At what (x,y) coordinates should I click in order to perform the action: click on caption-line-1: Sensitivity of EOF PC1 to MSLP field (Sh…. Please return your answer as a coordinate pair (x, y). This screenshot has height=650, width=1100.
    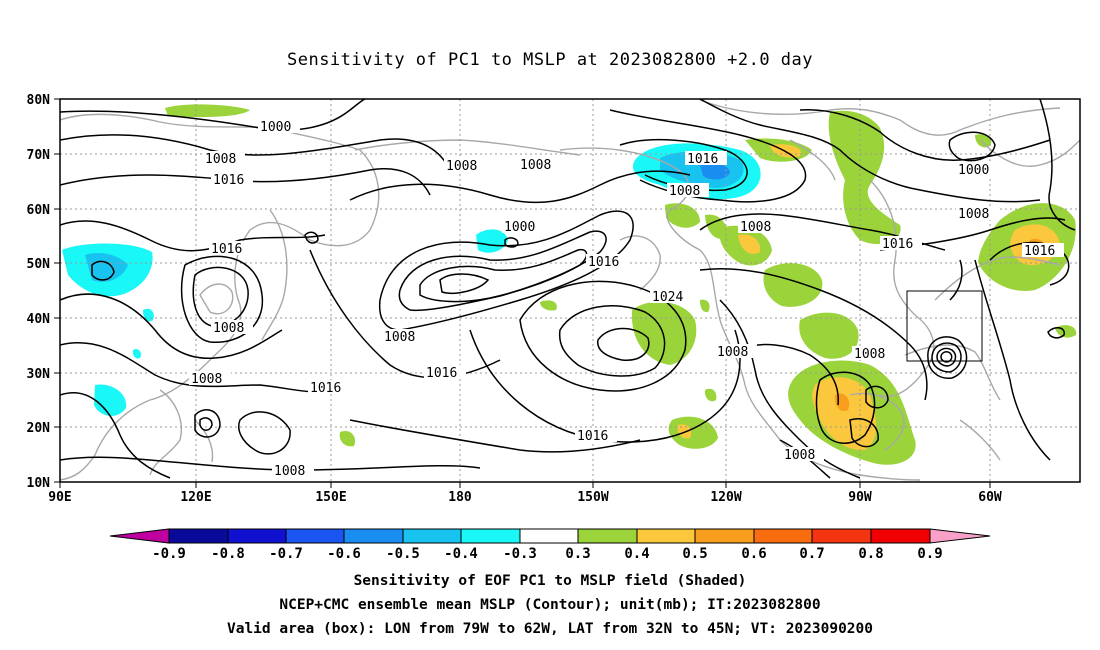
    Looking at the image, I should click on (550, 581).